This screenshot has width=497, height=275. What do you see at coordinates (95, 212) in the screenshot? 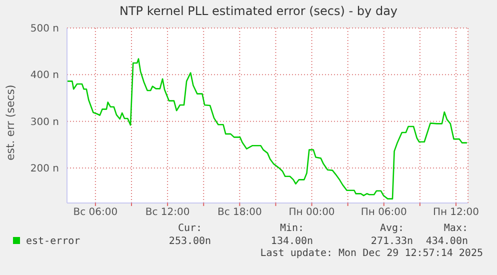
I see `x-tick-label: Вс 06:00` at bounding box center [95, 212].